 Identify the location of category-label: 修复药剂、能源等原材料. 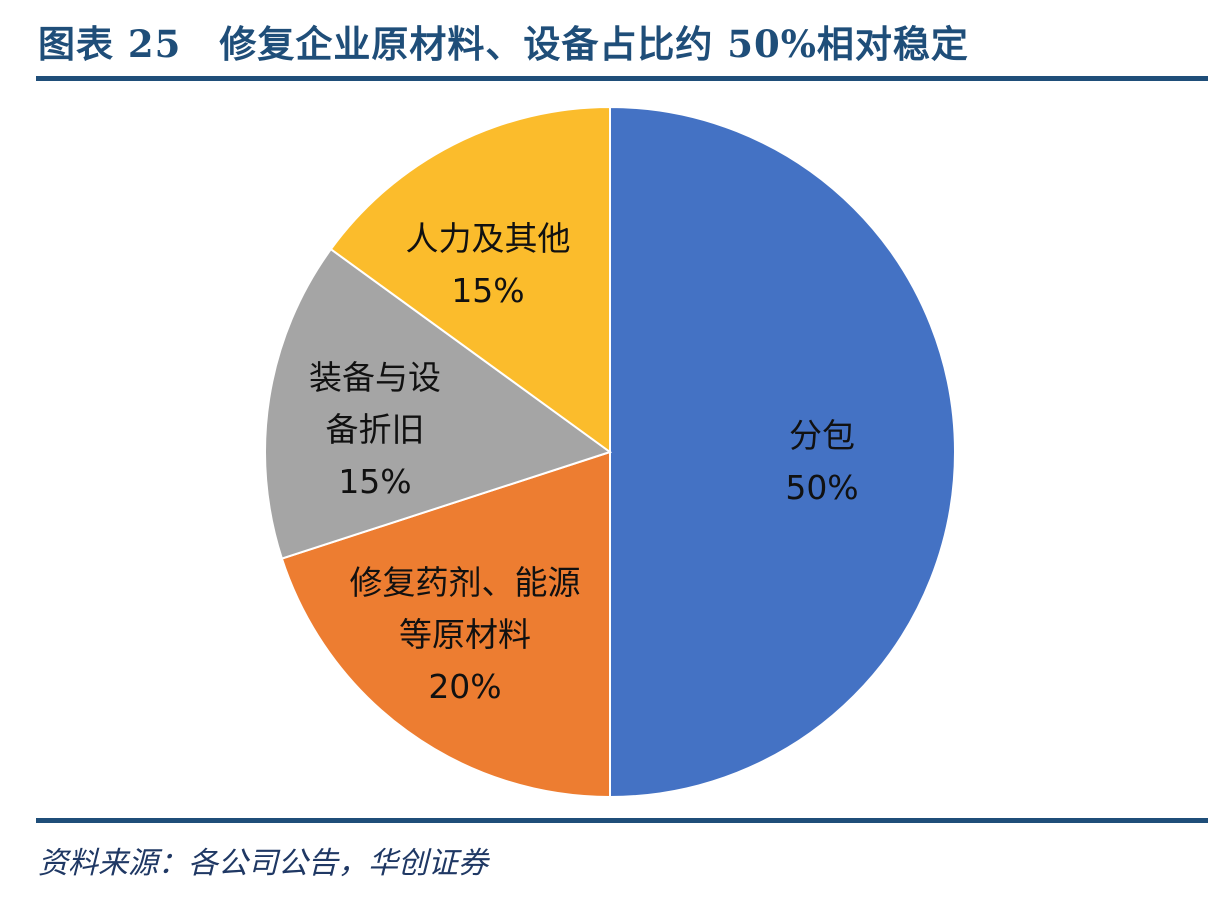
(465, 608).